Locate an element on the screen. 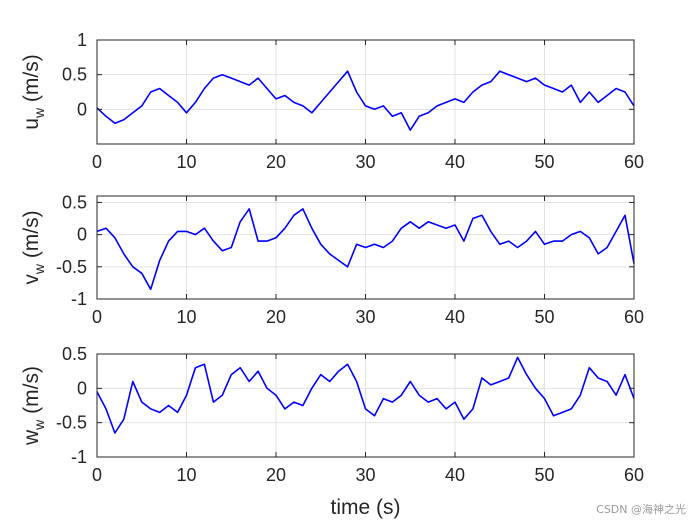 The width and height of the screenshot is (700, 525). y-axis-label: vw (m/s) is located at coordinates (33, 247).